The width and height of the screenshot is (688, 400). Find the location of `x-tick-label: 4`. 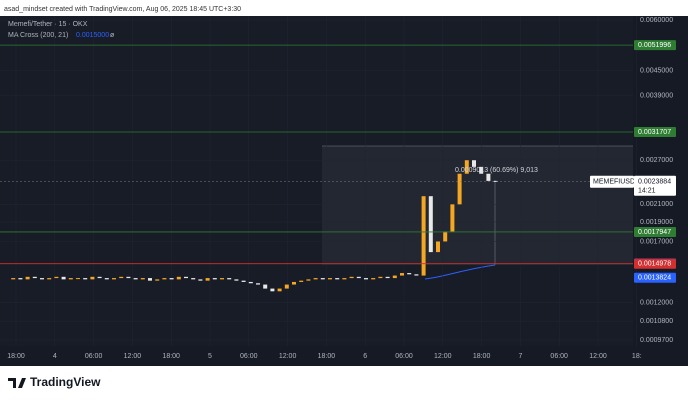

x-tick-label: 4 is located at coordinates (55, 356).